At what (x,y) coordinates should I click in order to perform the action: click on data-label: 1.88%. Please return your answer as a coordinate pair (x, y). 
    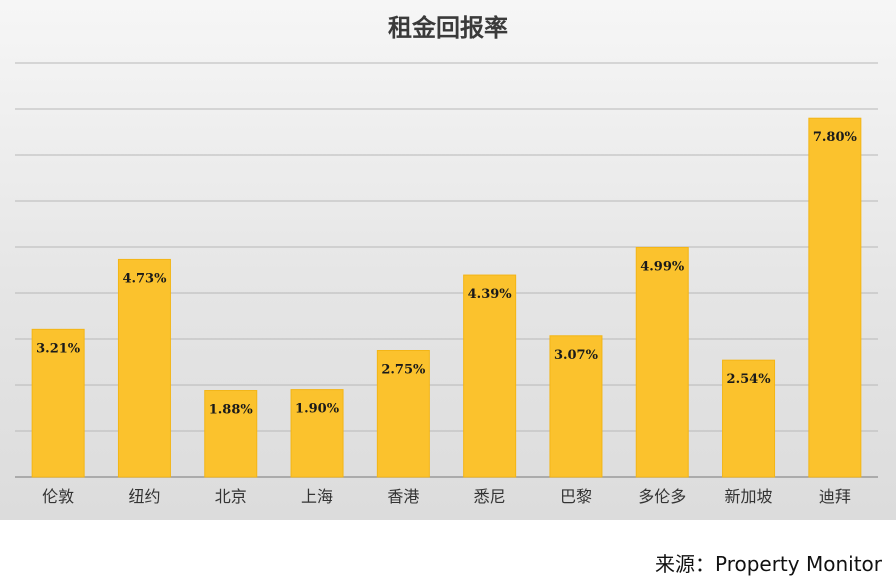
    Looking at the image, I should click on (231, 410).